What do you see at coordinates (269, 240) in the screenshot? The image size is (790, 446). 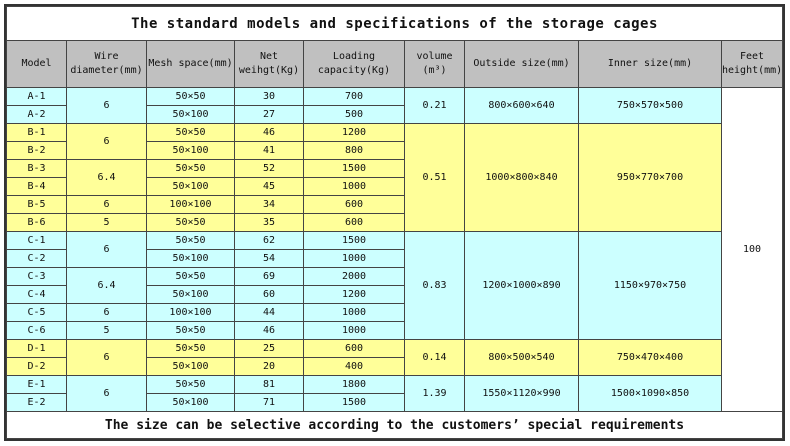 I see `net-weight-cell: 62` at bounding box center [269, 240].